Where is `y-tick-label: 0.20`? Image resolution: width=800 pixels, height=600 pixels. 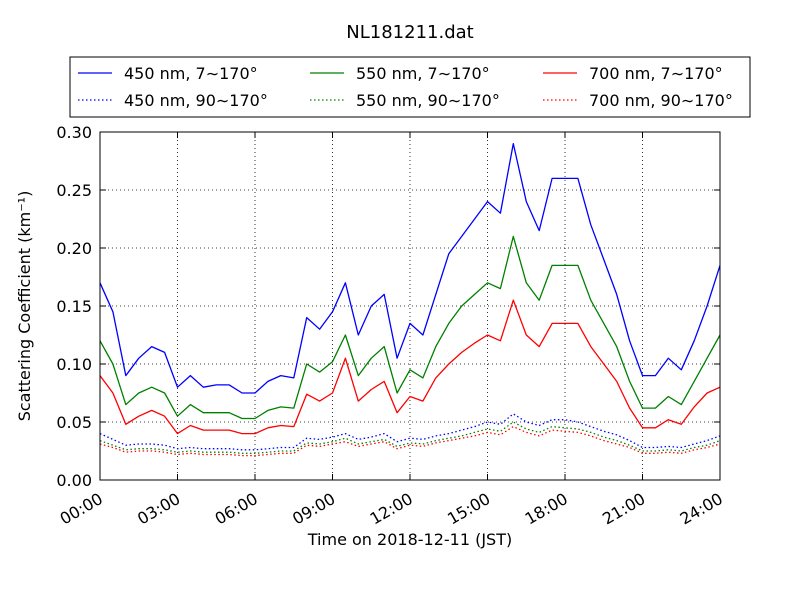 y-tick-label: 0.20 is located at coordinates (74, 248).